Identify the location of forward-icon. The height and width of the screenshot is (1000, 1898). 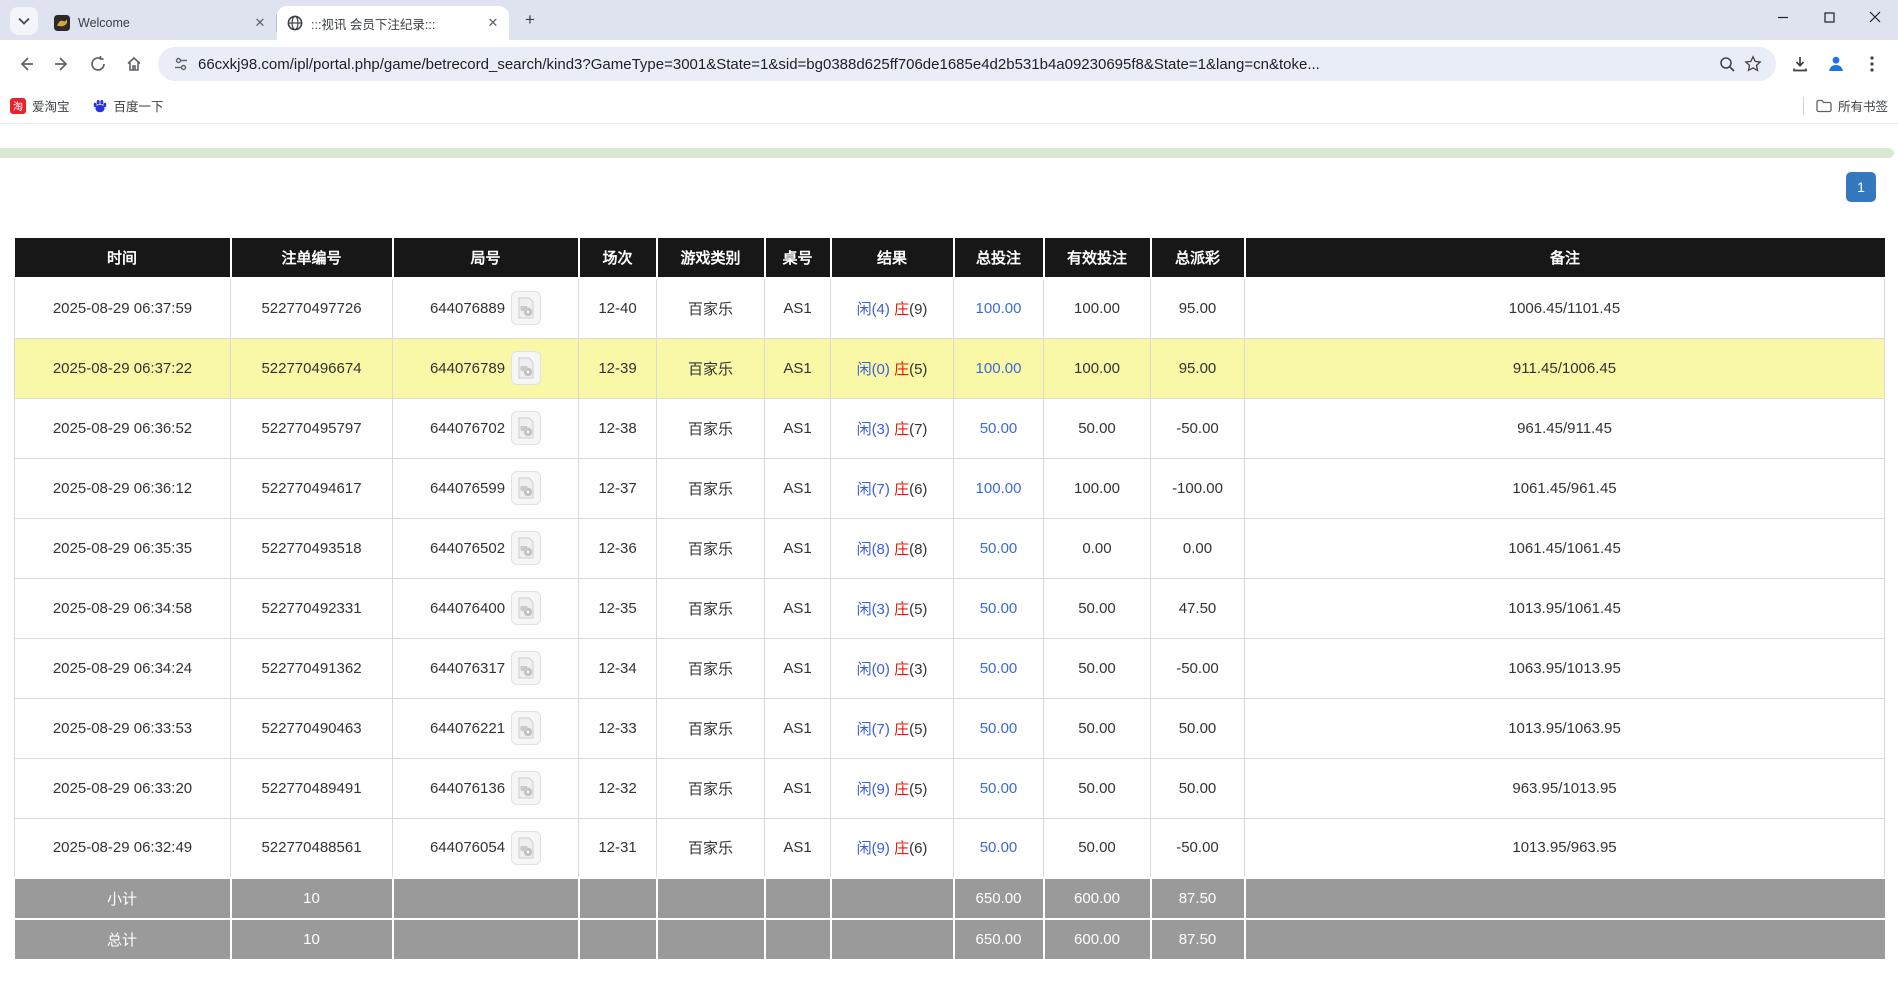
(61, 64).